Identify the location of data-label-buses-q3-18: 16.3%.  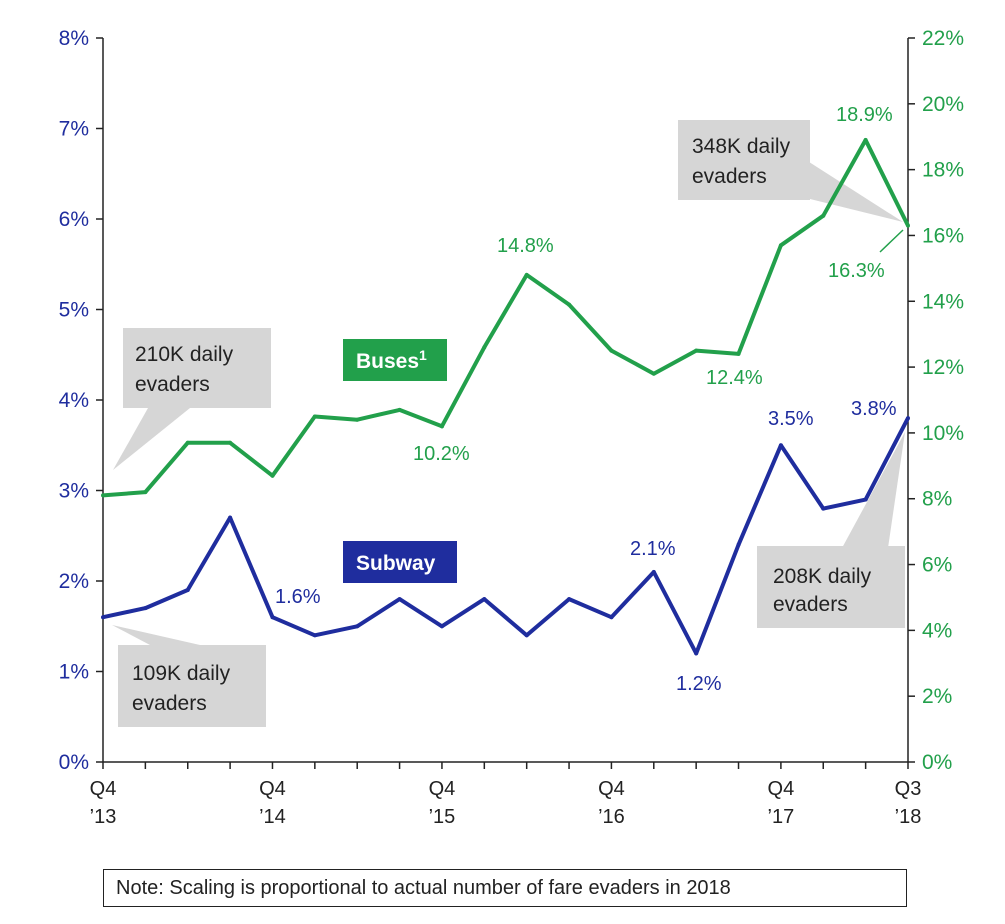
(856, 271).